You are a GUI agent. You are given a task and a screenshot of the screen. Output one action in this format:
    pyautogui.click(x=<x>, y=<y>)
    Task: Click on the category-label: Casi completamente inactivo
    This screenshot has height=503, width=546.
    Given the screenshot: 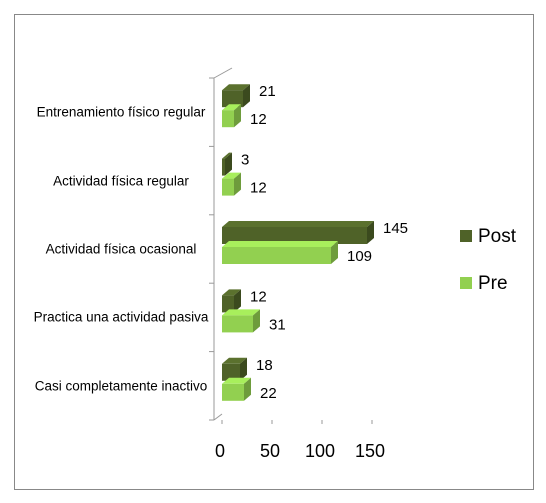 What is the action you would take?
    pyautogui.click(x=121, y=386)
    